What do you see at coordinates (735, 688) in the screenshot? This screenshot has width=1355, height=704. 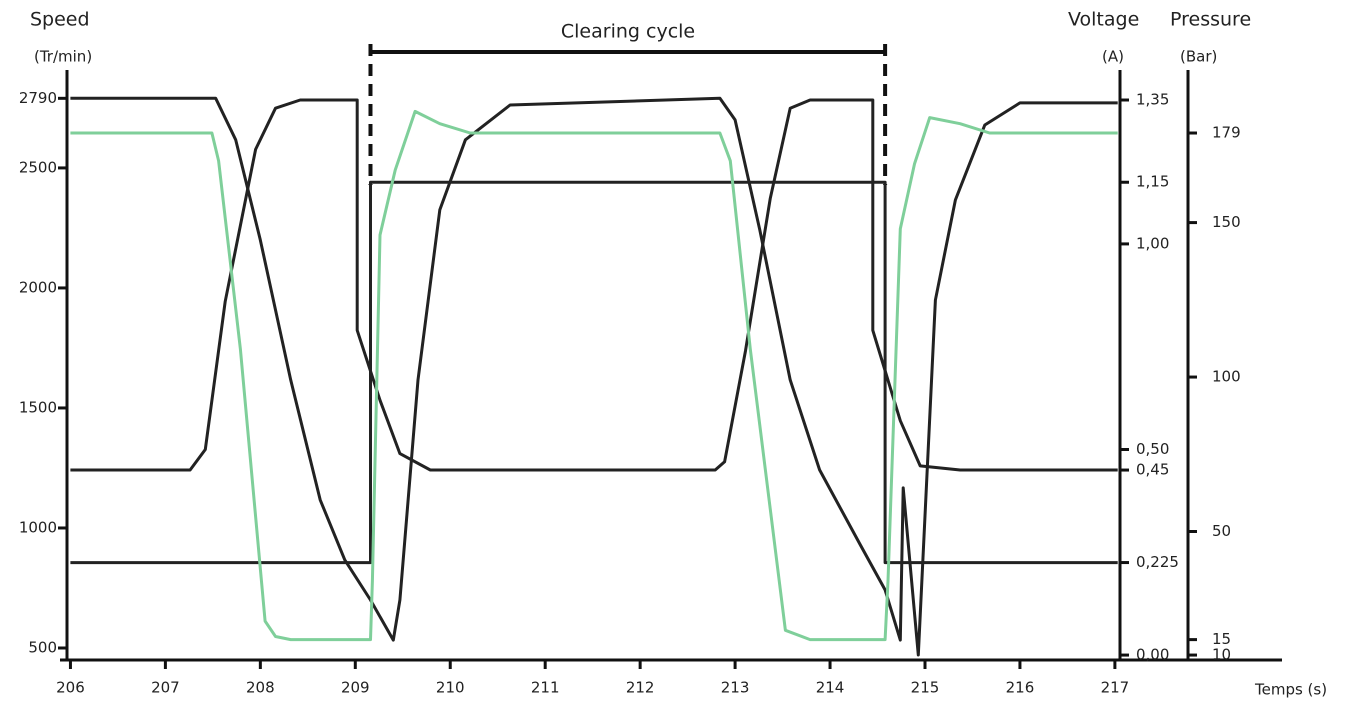 I see `x-tick-label: 213` at bounding box center [735, 688].